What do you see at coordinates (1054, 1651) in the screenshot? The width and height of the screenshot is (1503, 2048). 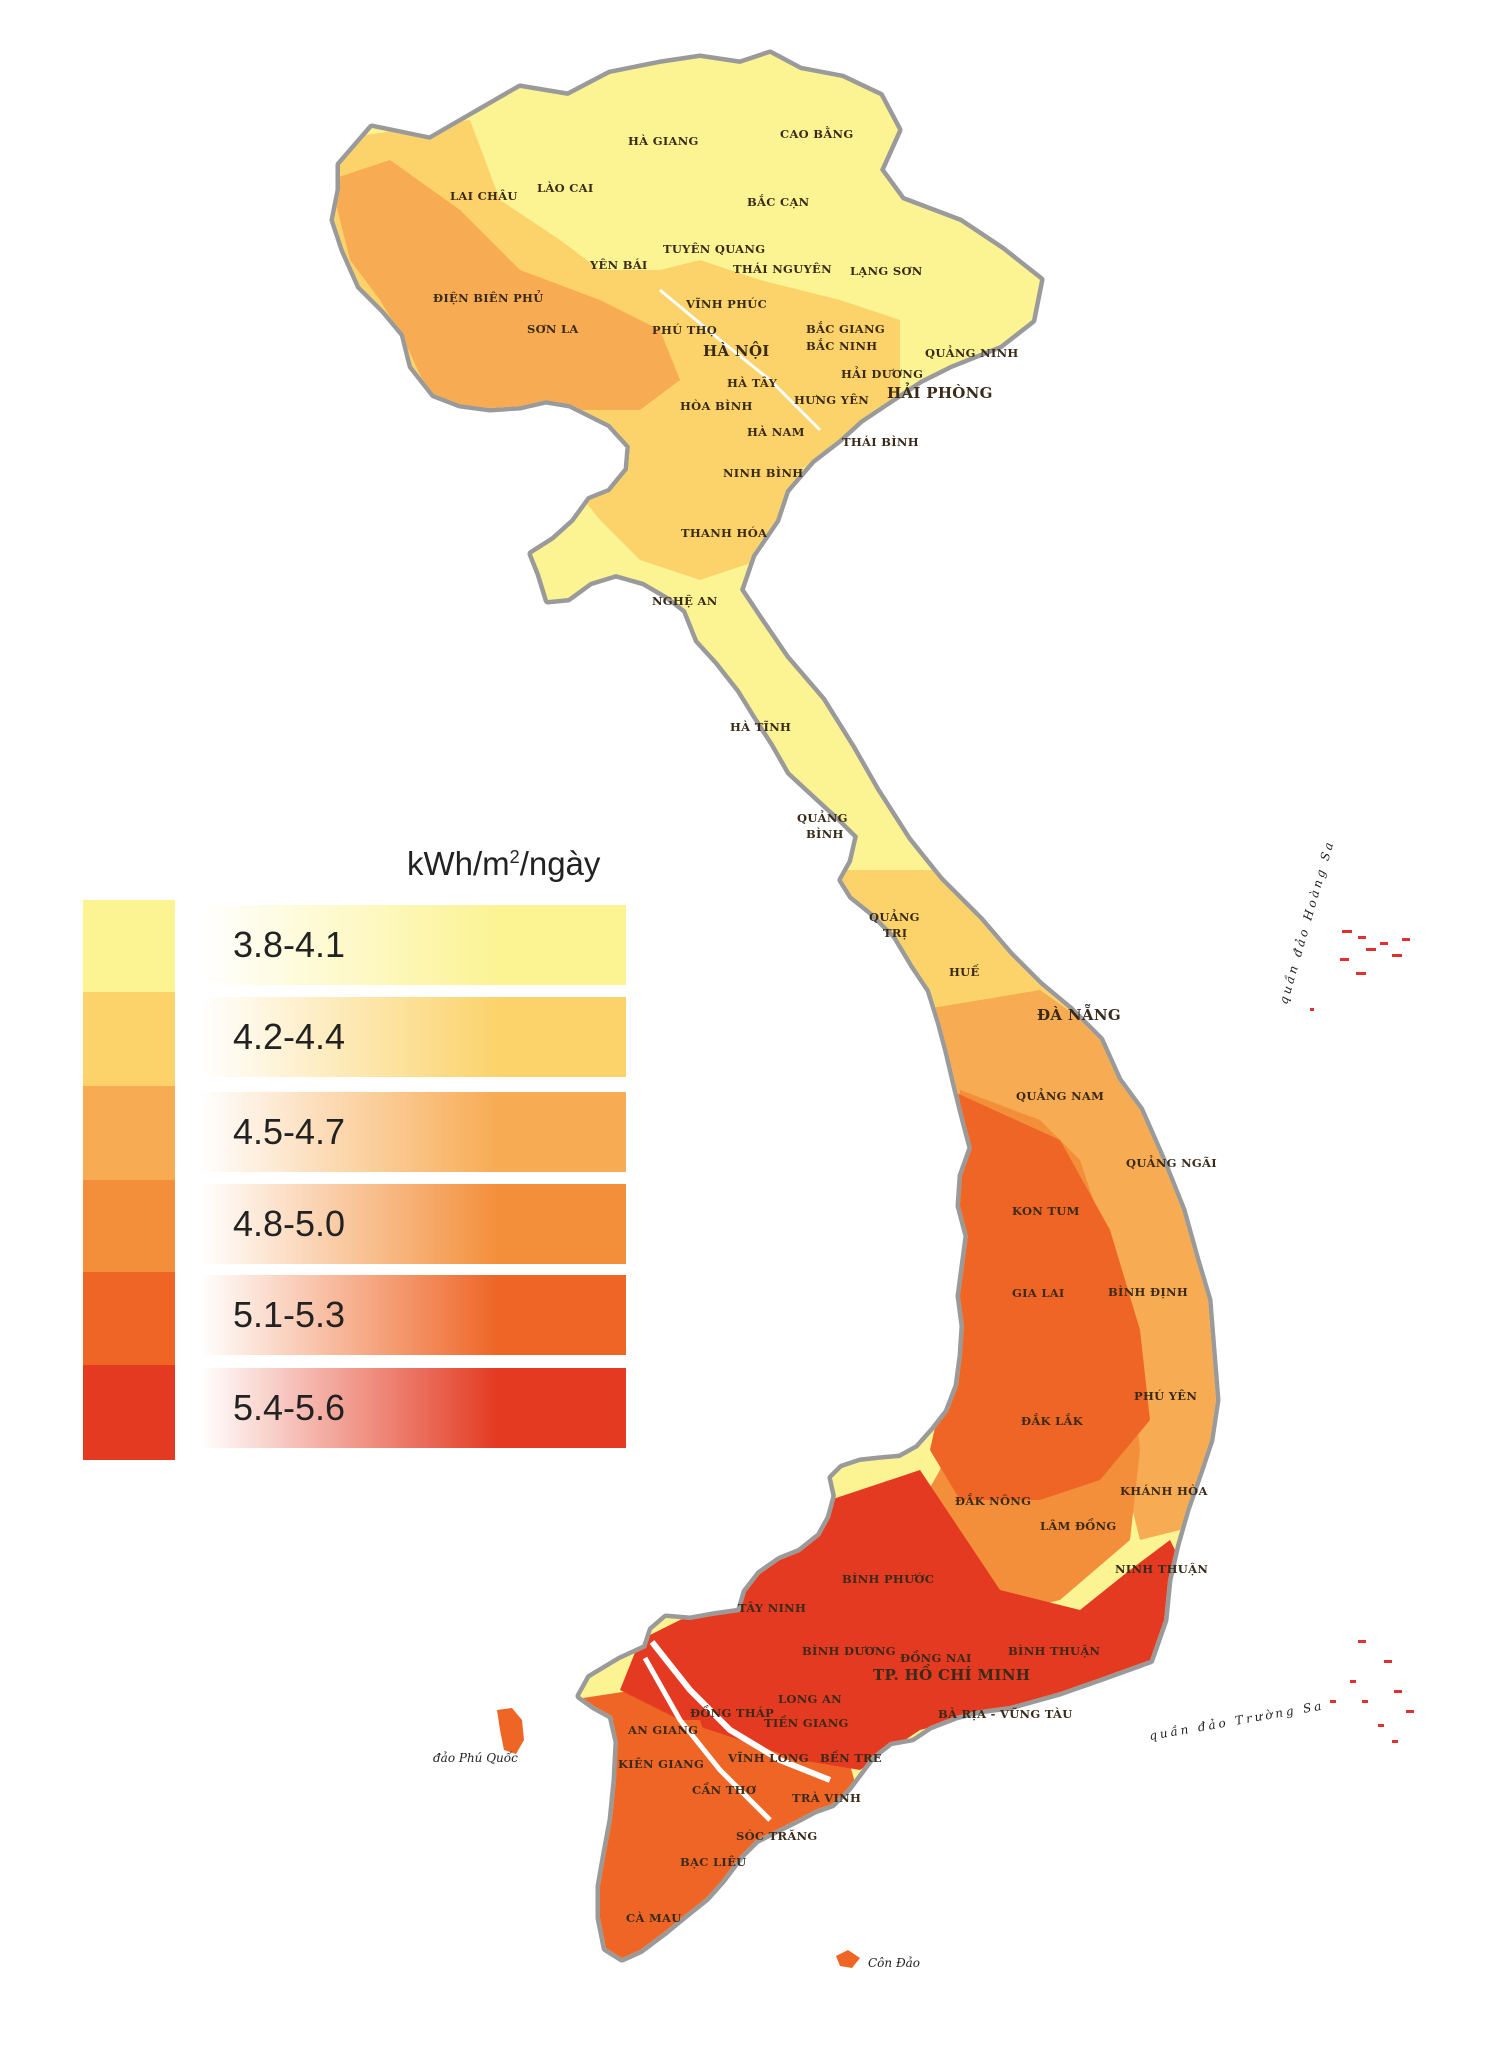 I see `label-binh-thuan: BÌNH THUẬN` at bounding box center [1054, 1651].